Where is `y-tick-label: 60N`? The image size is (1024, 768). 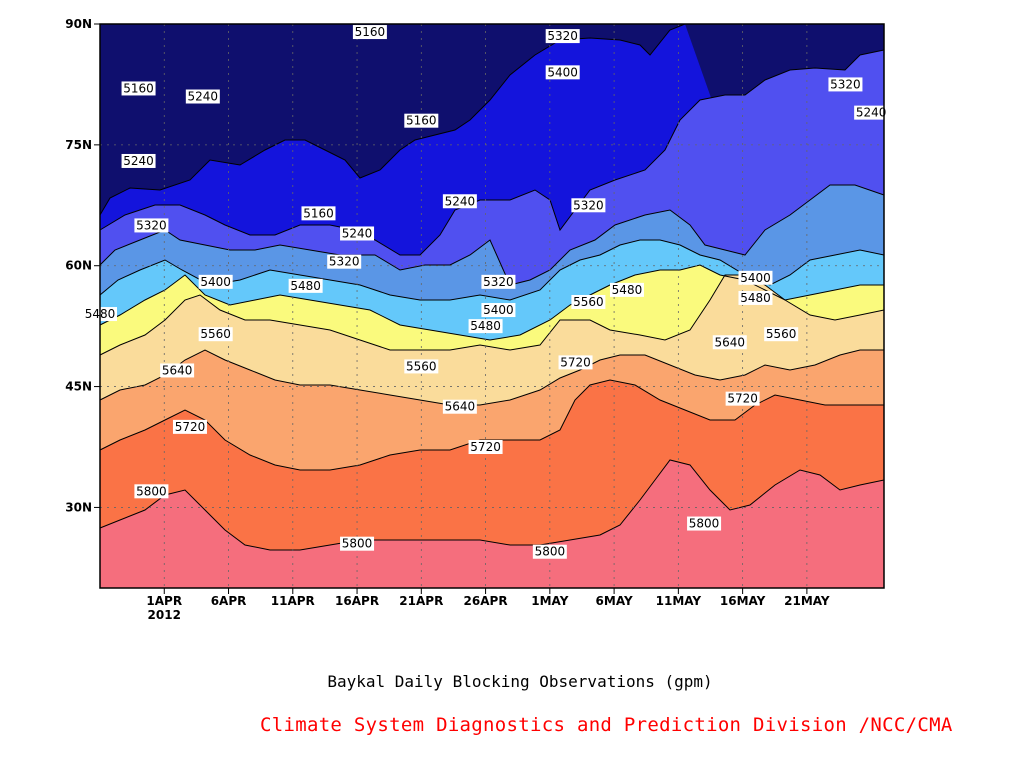 y-tick-label: 60N is located at coordinates (78, 266).